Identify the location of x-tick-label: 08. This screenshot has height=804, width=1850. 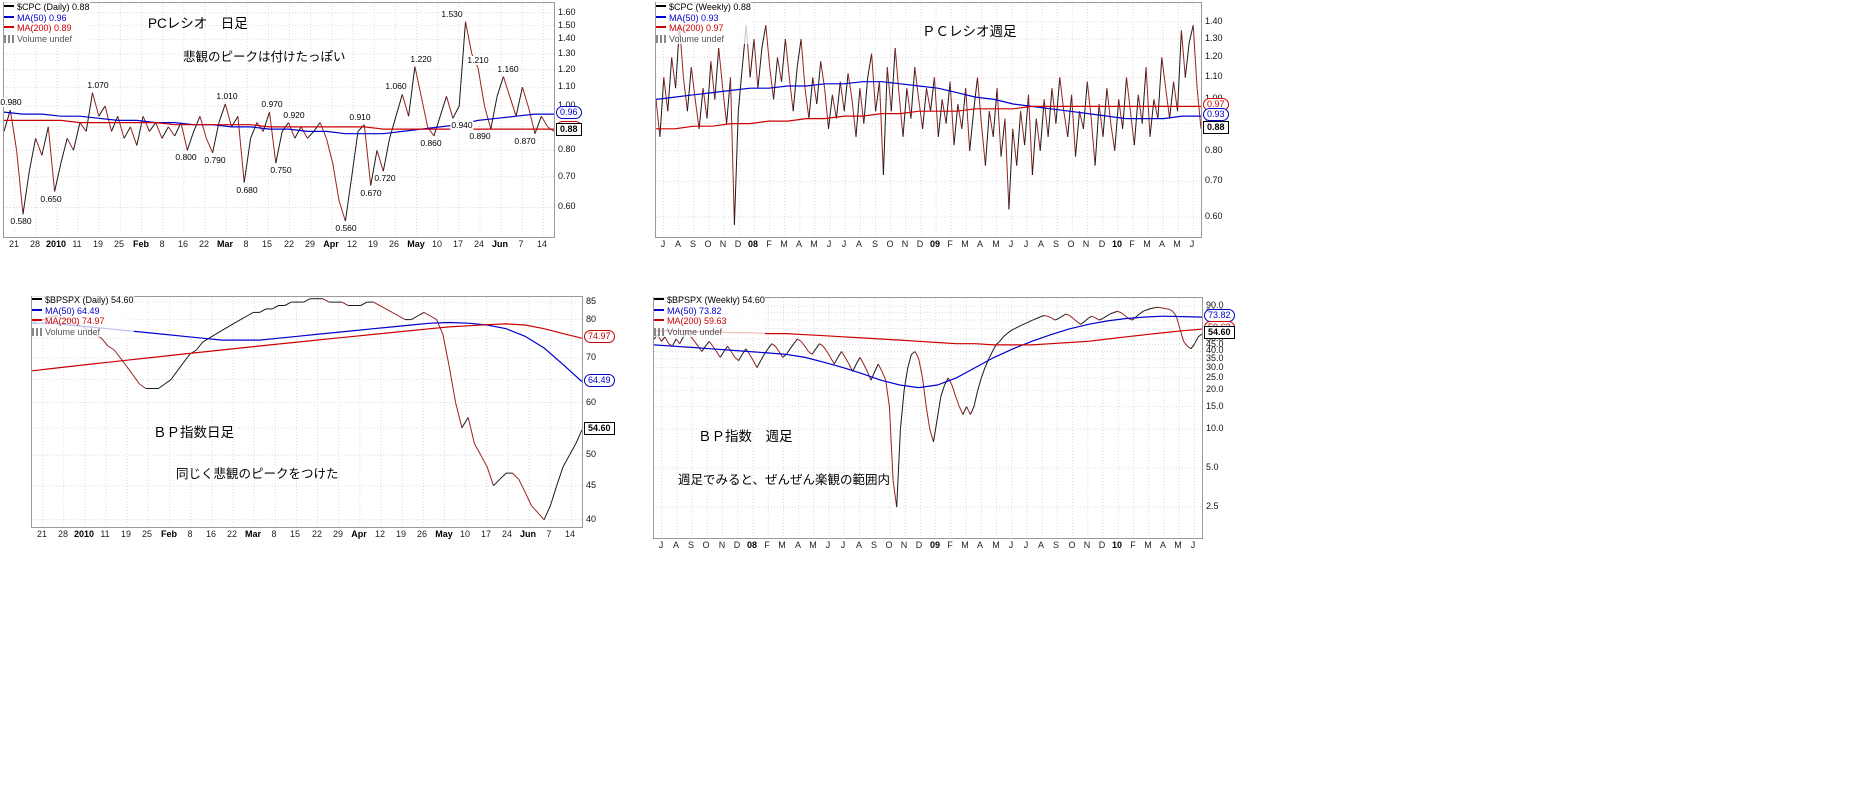
(752, 545).